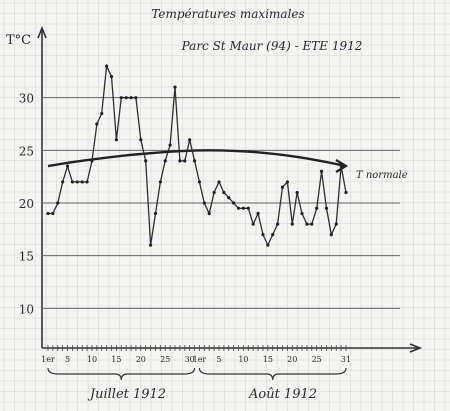  What do you see at coordinates (42, 32) in the screenshot?
I see `y-axis-arrow` at bounding box center [42, 32].